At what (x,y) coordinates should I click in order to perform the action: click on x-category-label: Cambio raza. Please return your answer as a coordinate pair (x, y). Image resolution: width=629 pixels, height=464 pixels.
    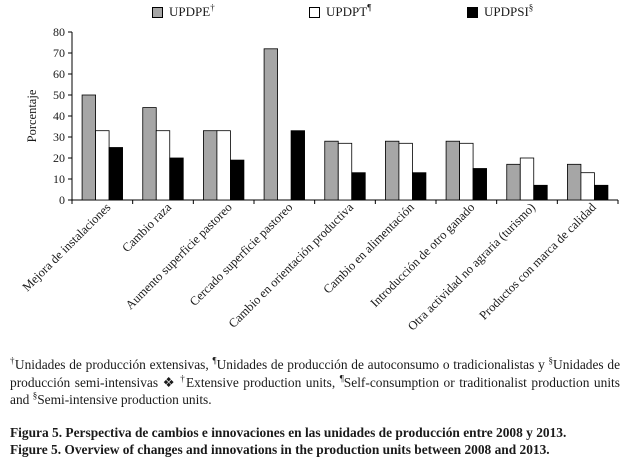
    Looking at the image, I should click on (146, 227).